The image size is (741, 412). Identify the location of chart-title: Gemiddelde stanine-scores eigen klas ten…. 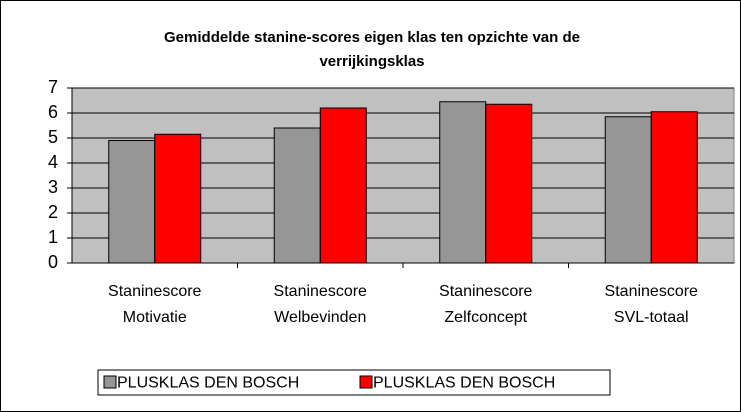
(372, 49).